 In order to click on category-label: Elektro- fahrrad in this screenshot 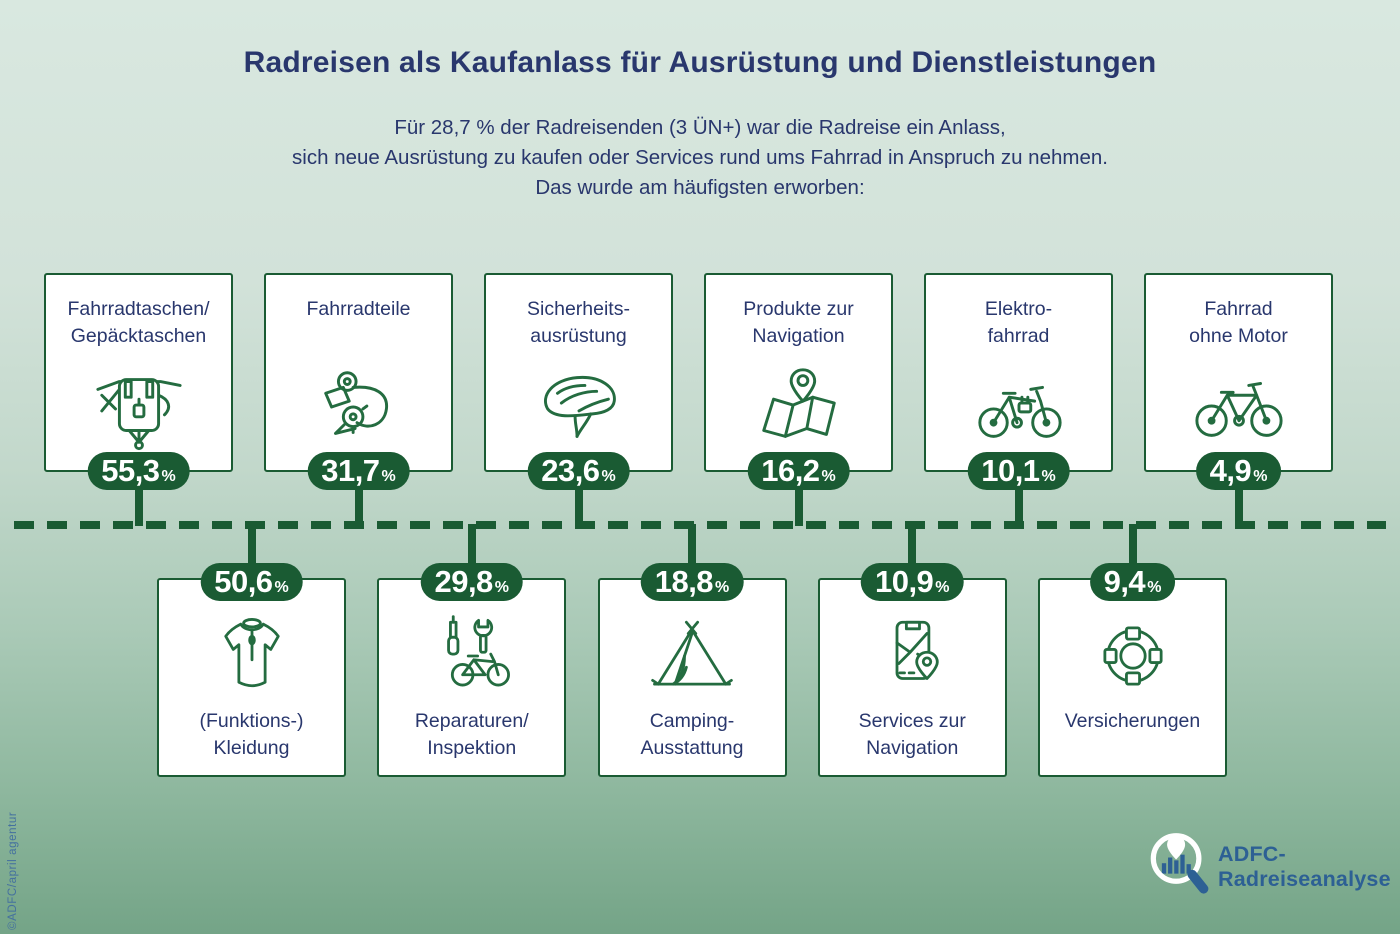, I will do `click(1018, 312)`.